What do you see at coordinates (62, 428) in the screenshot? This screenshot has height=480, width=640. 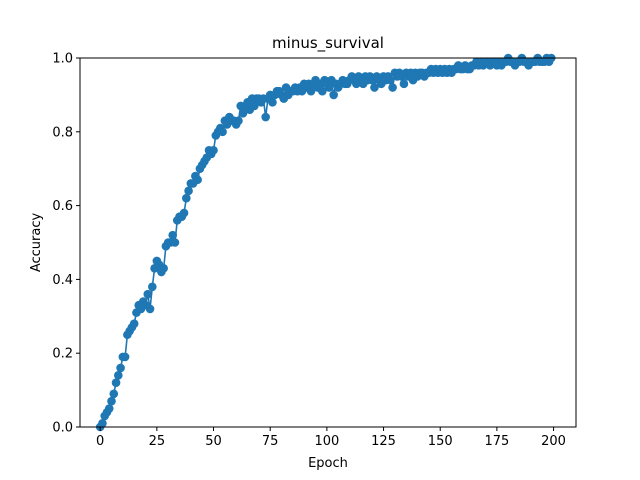 I see `y-tick-label: 0.0` at bounding box center [62, 428].